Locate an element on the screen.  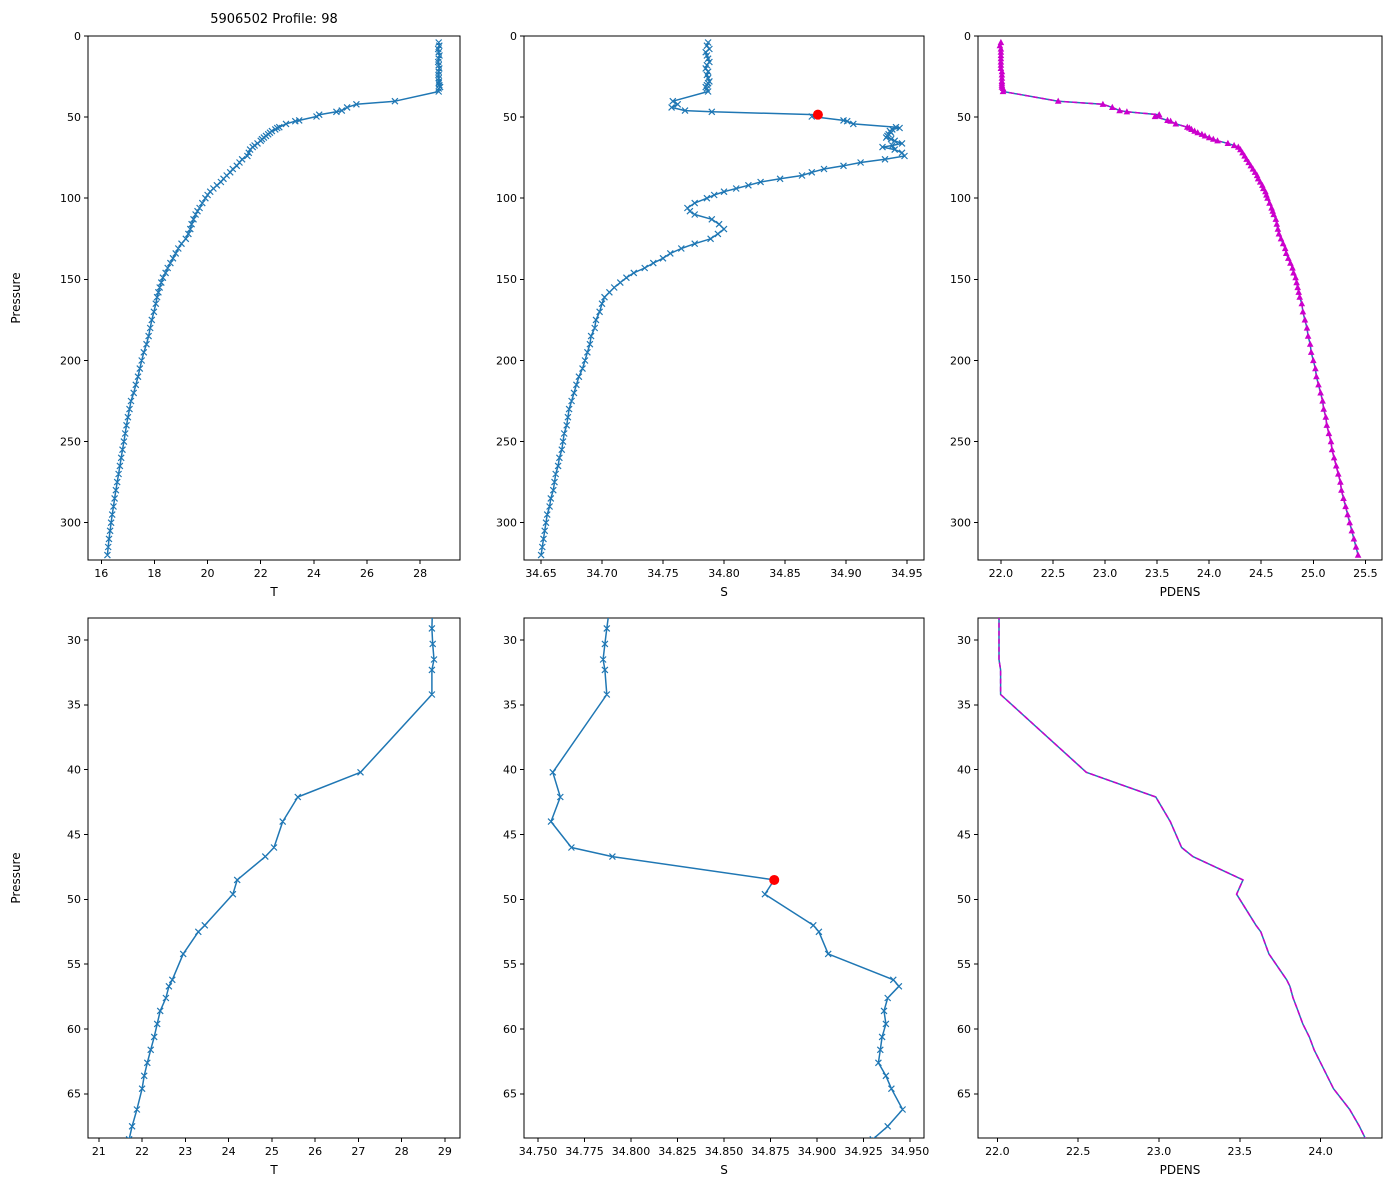
highlight-point is located at coordinates (817, 114).